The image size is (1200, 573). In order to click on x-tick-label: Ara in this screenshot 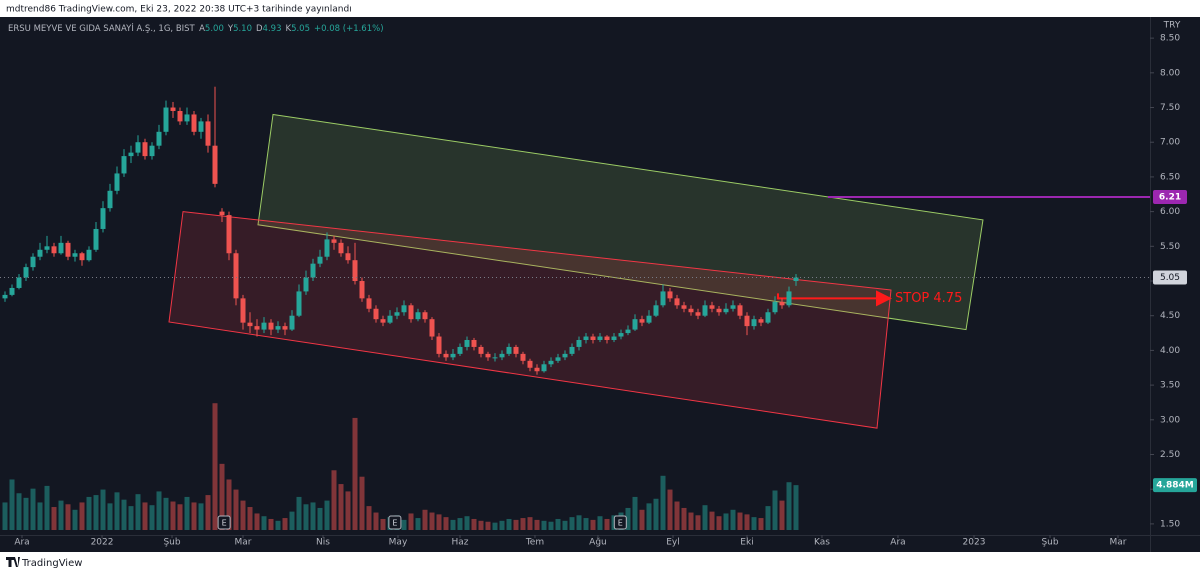, I will do `click(897, 543)`.